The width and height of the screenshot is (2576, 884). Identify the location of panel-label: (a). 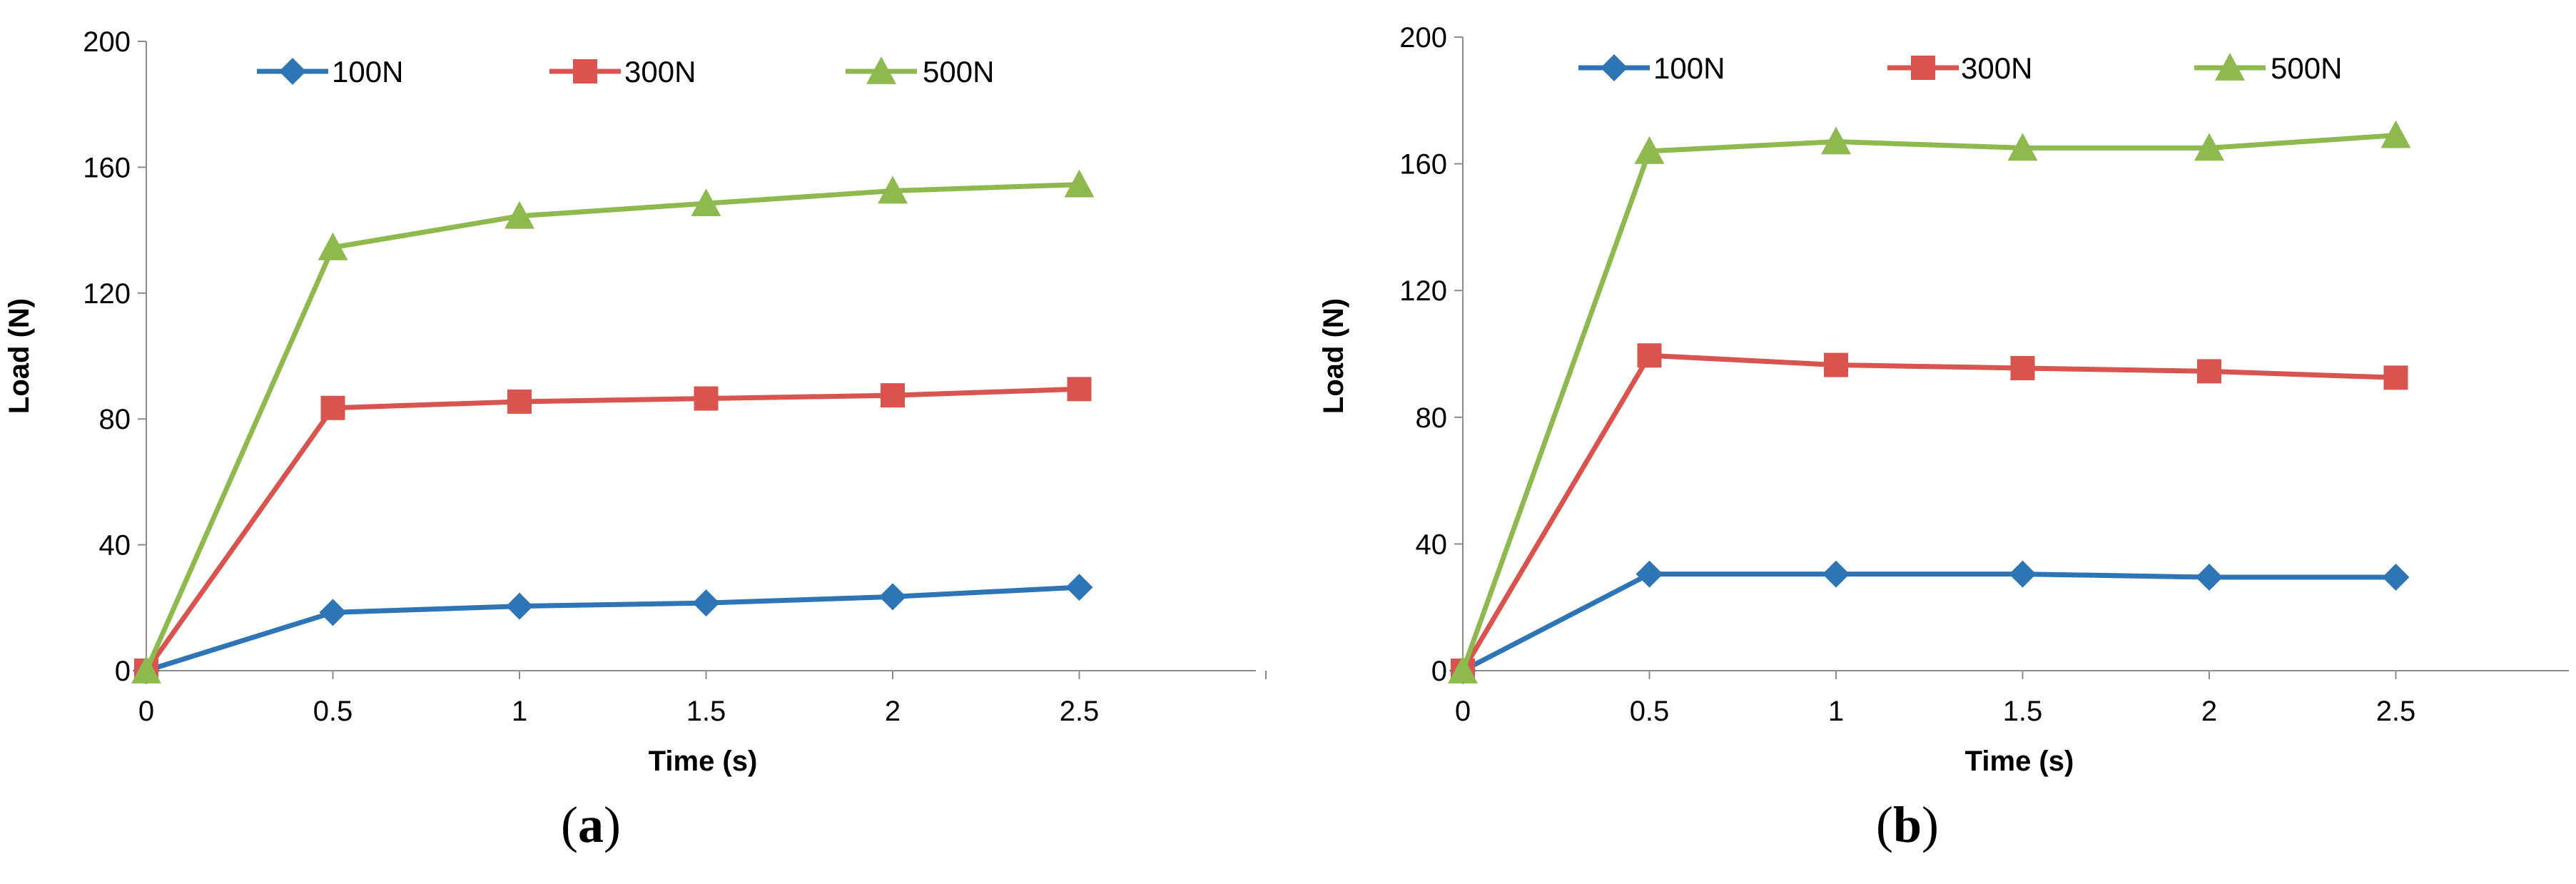
(591, 824).